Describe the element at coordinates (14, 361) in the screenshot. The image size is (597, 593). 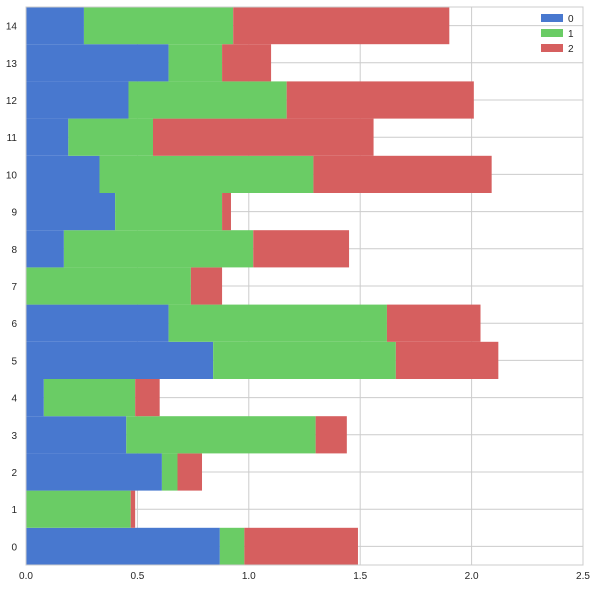
I see `y-tick-label: 5` at that location.